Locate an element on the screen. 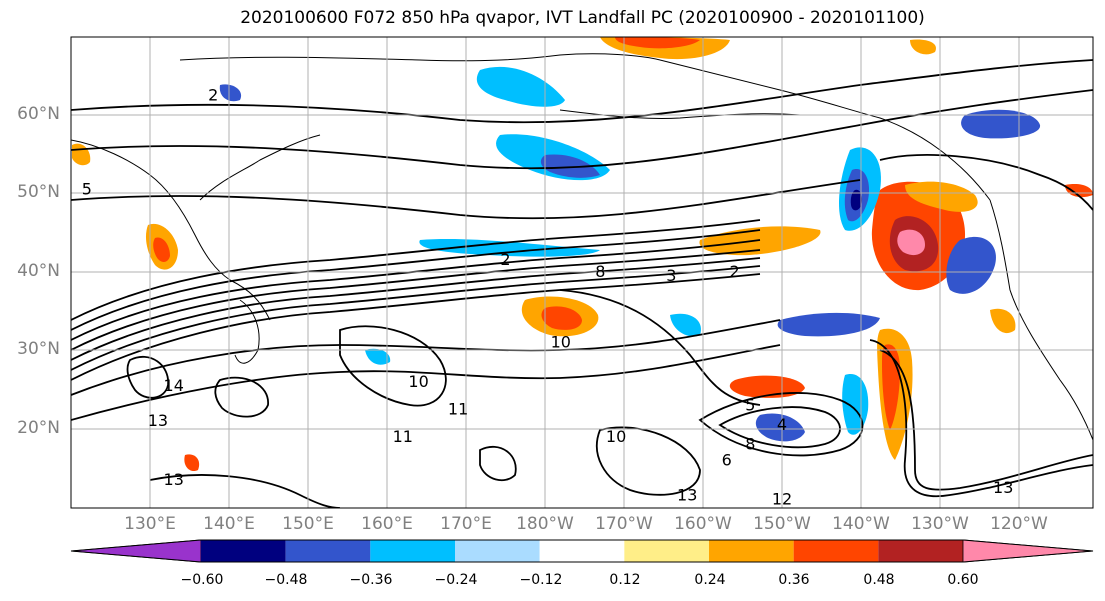  colorbar-tick: −0.36 is located at coordinates (371, 580).